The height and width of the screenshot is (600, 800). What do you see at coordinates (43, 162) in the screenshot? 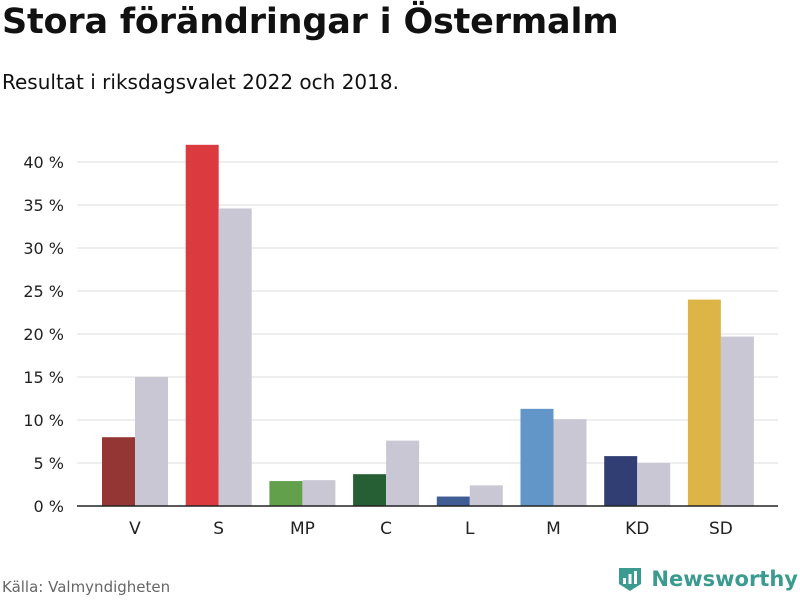
I see `y-tick-label: 40 %` at bounding box center [43, 162].